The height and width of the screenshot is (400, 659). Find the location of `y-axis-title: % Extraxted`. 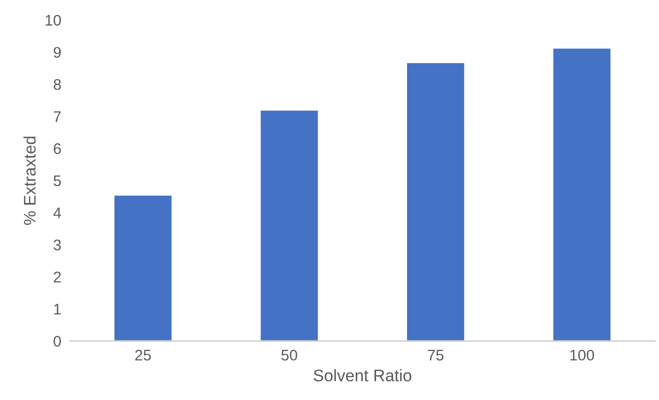

y-axis-title: % Extraxted is located at coordinates (29, 180).